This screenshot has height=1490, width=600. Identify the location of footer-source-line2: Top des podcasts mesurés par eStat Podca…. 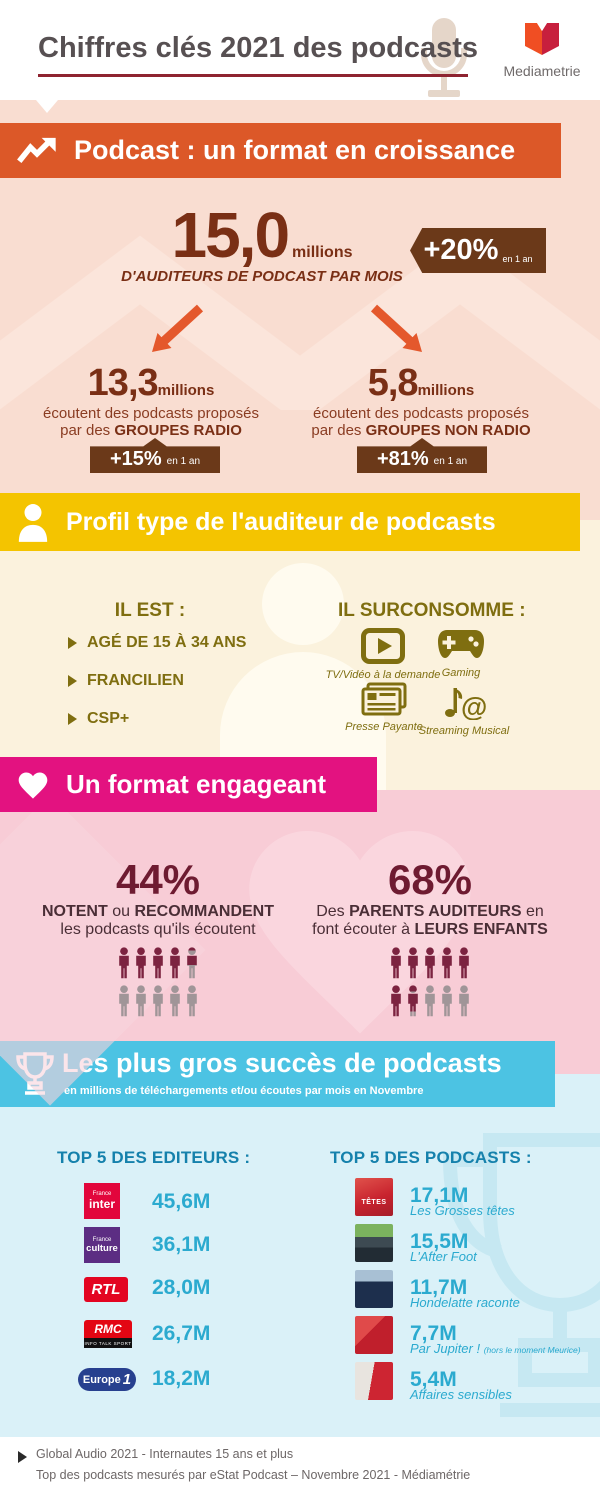
(253, 1475).